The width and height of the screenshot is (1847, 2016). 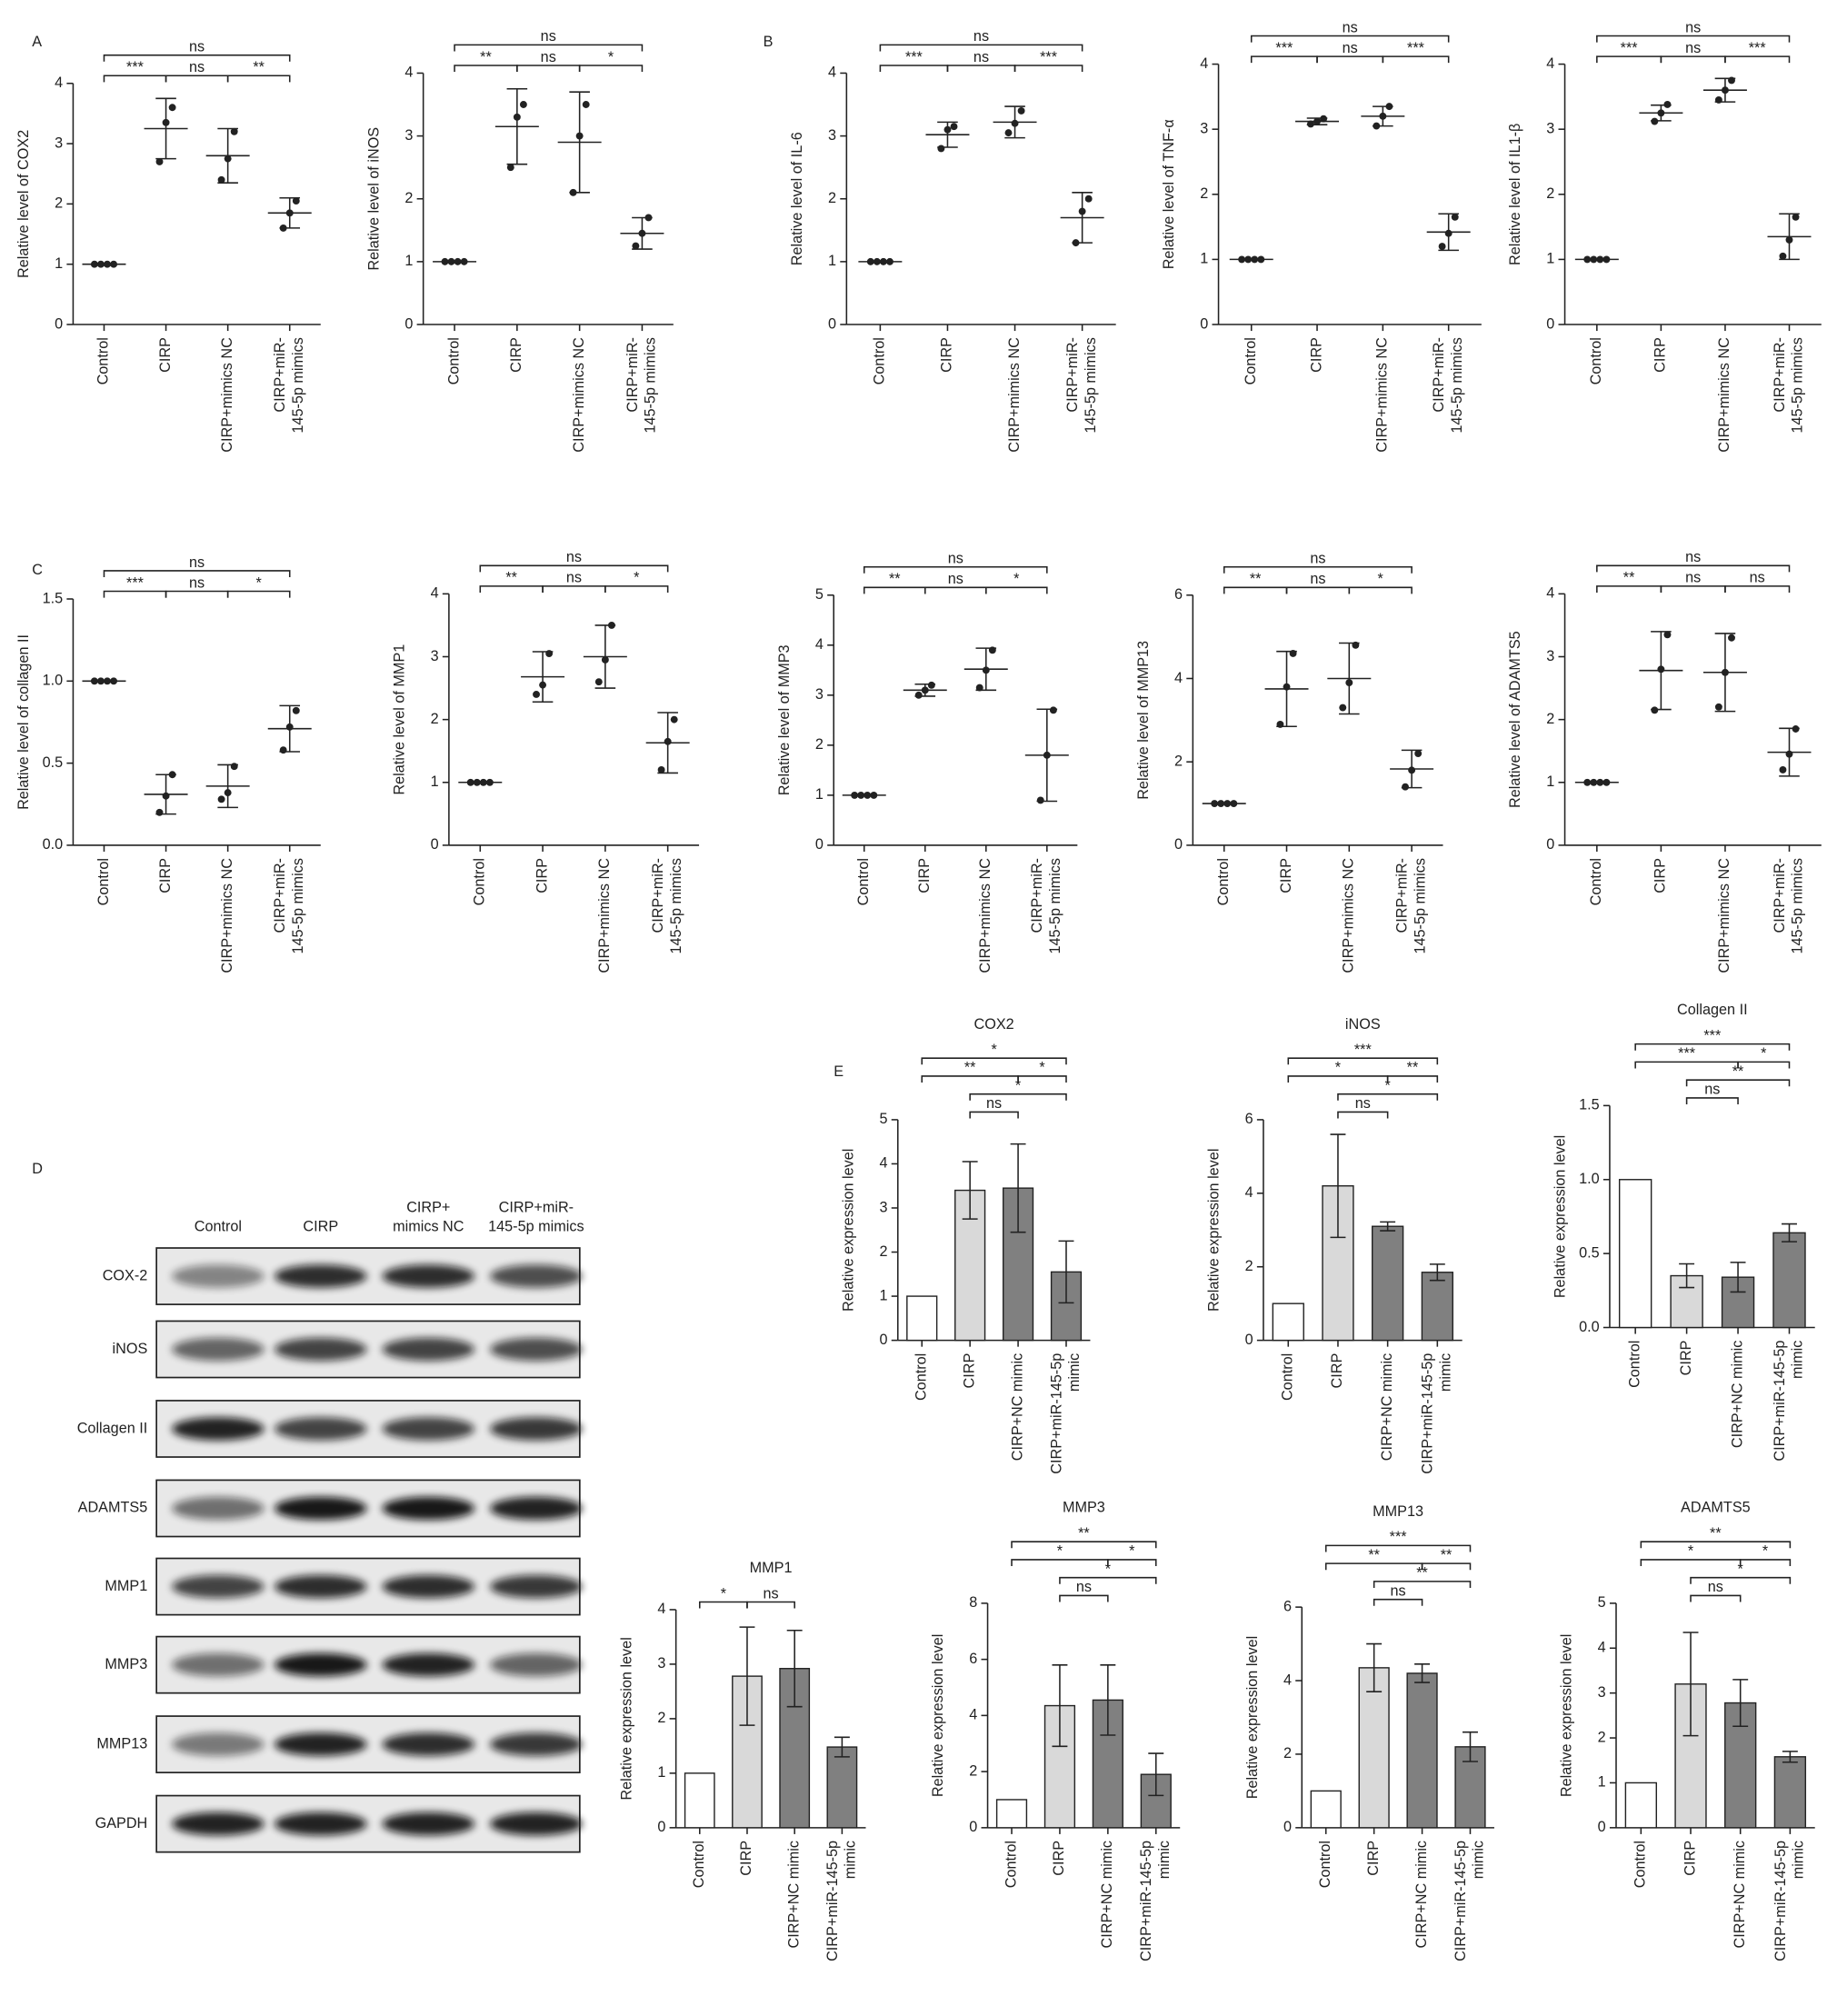 What do you see at coordinates (1215, 1230) in the screenshot?
I see `y-axis-label: Relative expression level` at bounding box center [1215, 1230].